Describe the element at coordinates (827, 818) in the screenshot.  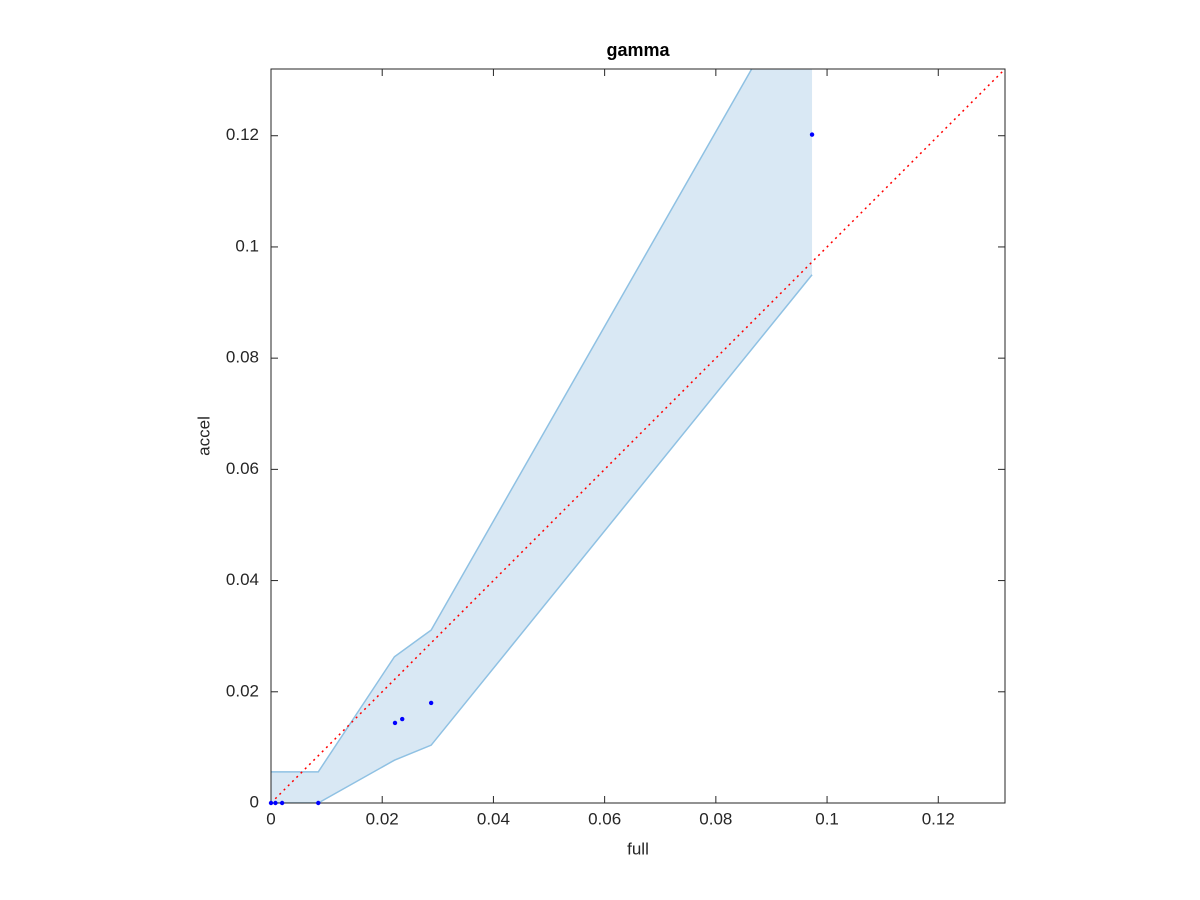
I see `x-tick-label: 0.1` at that location.